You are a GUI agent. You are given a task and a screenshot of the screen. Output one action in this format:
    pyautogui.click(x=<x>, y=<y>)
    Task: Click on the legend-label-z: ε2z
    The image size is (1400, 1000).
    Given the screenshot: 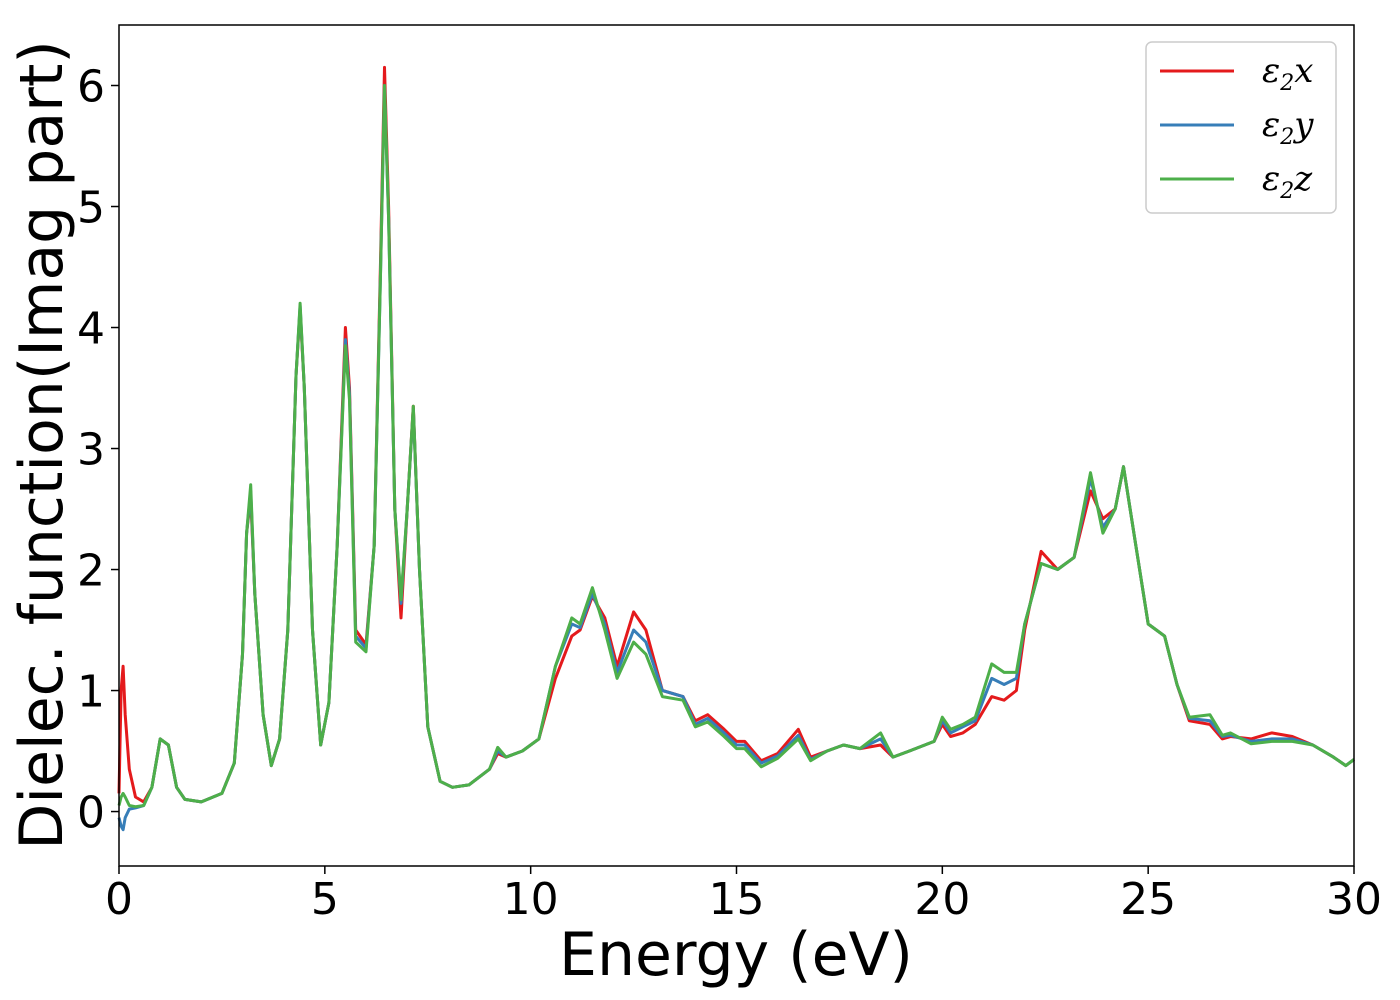 What is the action you would take?
    pyautogui.click(x=1287, y=181)
    